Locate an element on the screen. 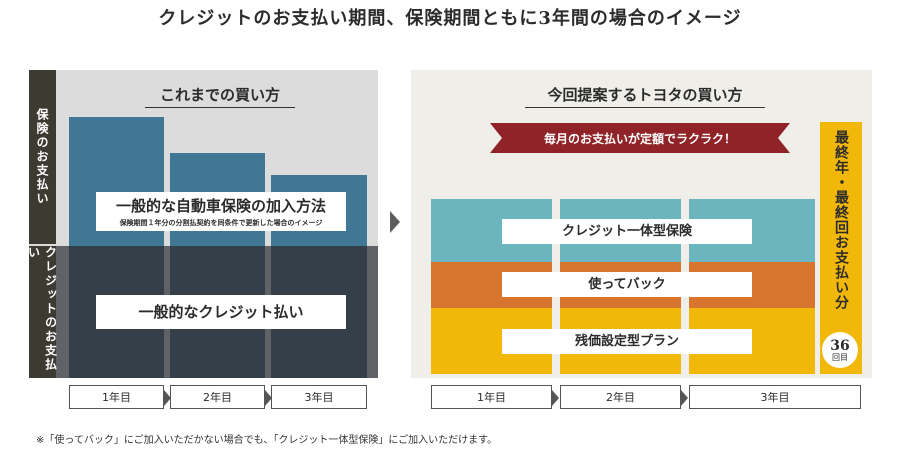  left-year-3: 3年目 is located at coordinates (319, 397).